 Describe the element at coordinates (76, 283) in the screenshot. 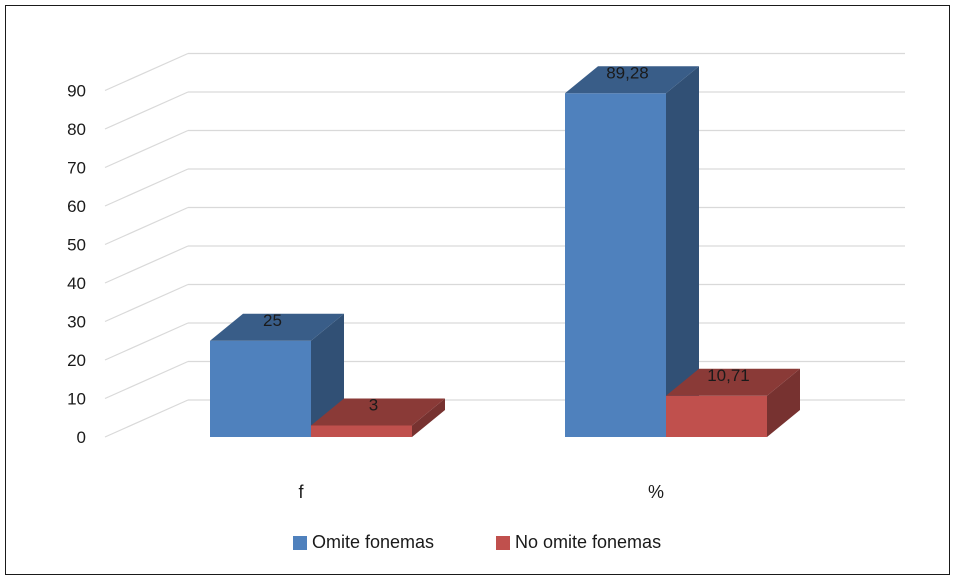

I see `y-tick-label: 40` at that location.